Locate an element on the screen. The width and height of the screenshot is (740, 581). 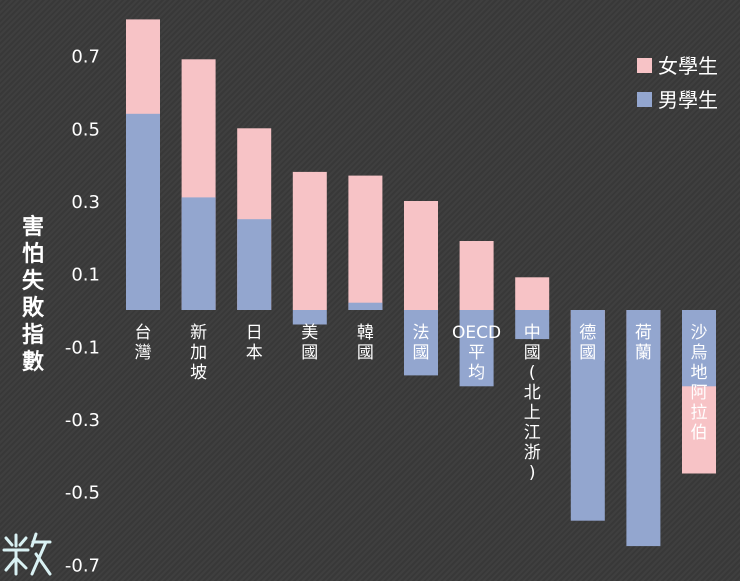
y-tick-label: -0.5 is located at coordinates (82, 493).